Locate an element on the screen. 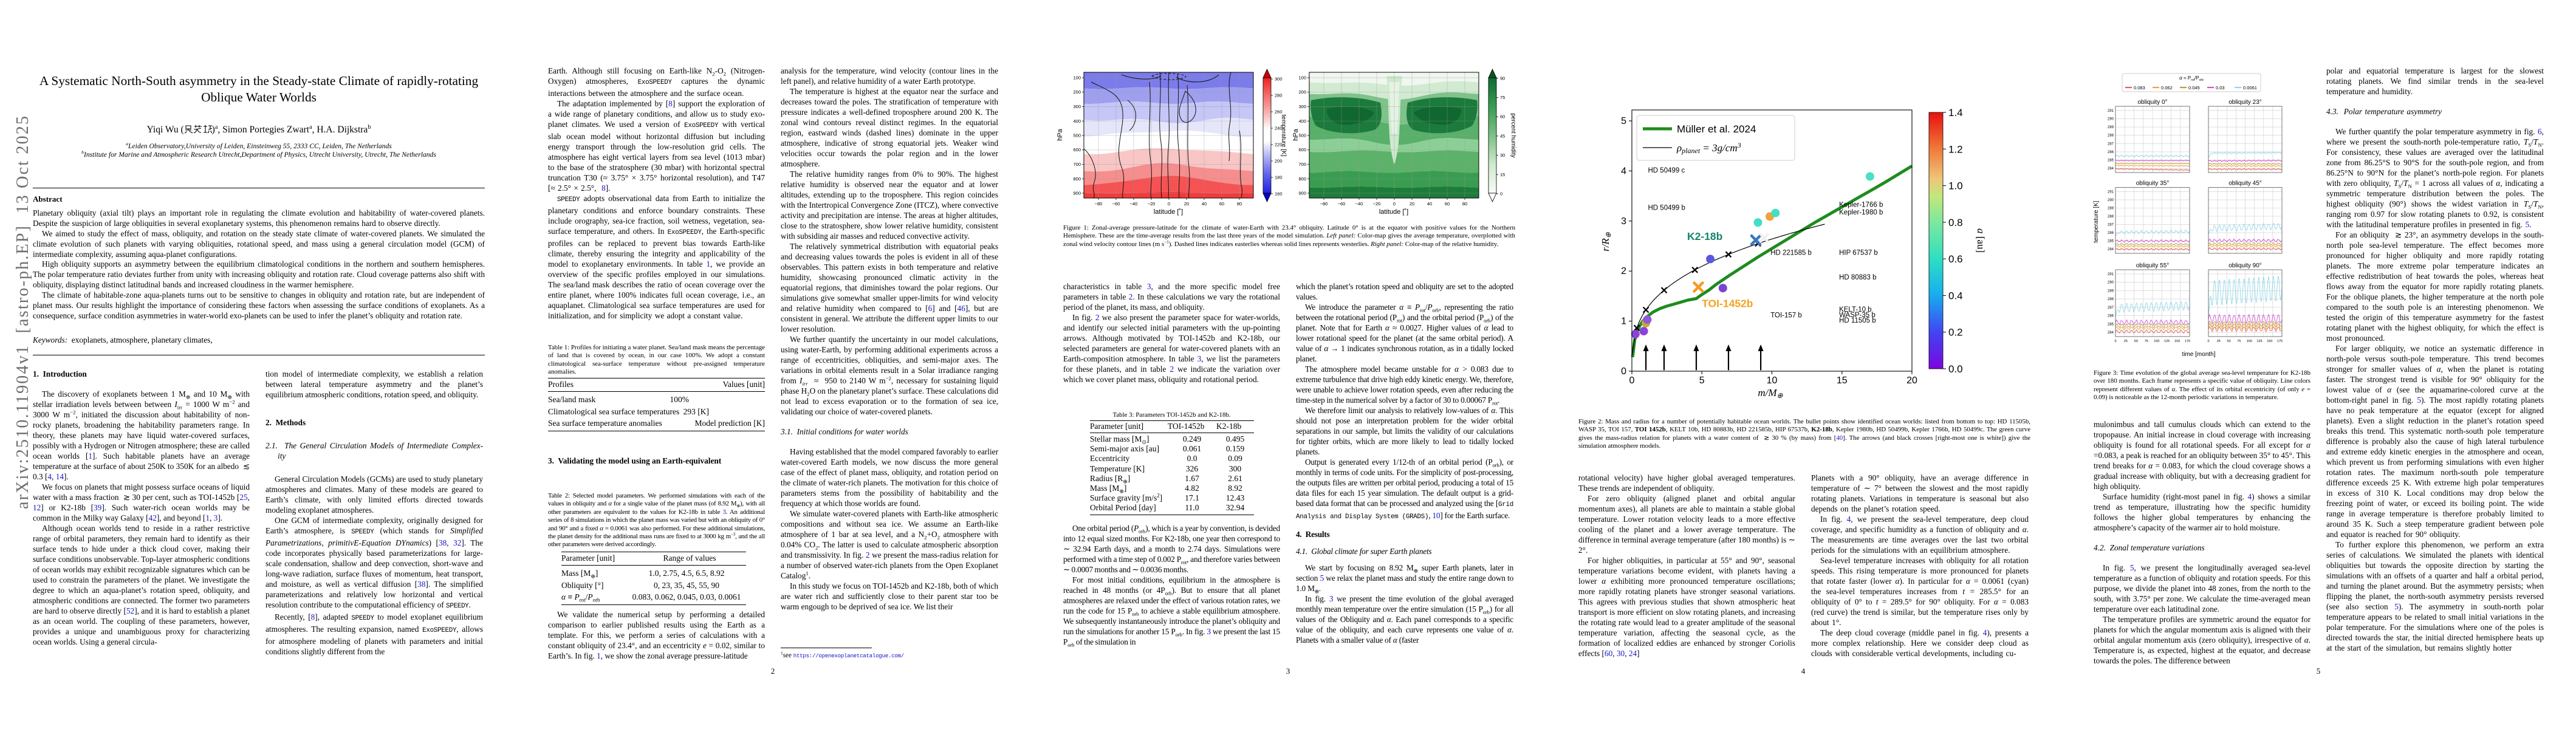 Image resolution: width=2576 pixels, height=729 pixels. svg-text: HD 221585 b is located at coordinates (1791, 254).